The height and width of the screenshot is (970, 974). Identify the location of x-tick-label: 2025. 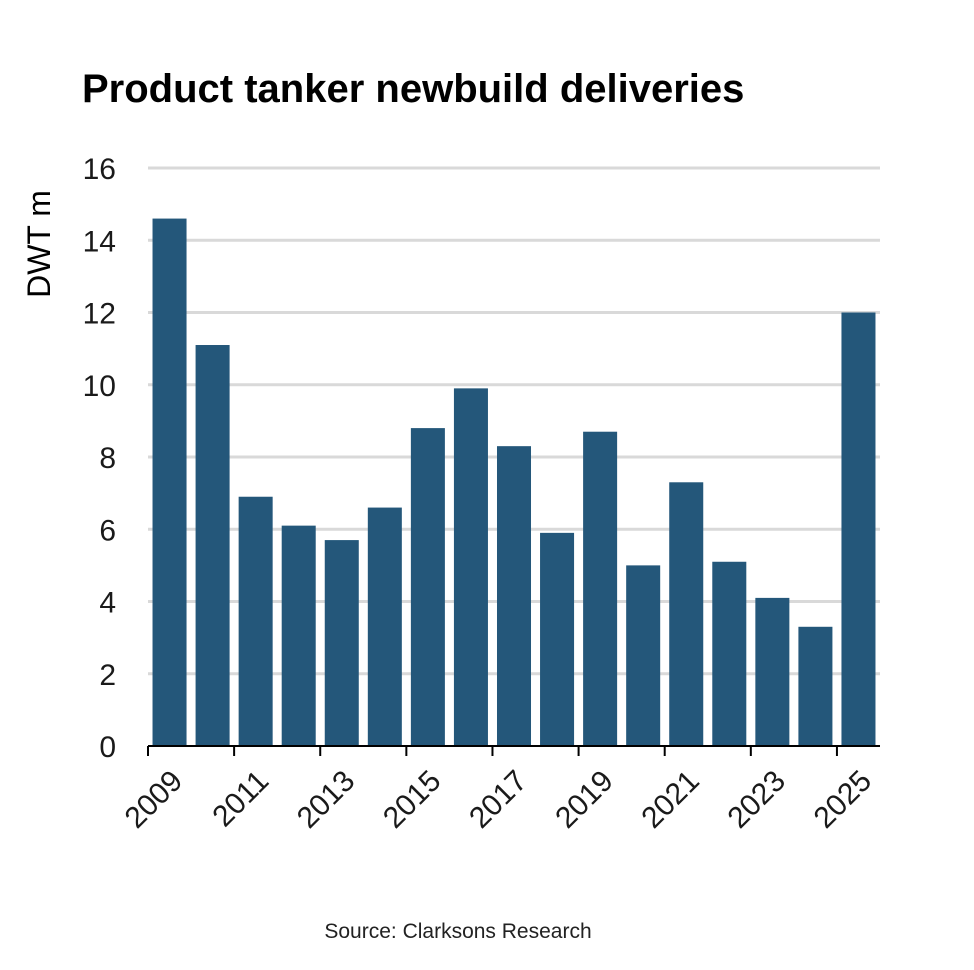
(843, 799).